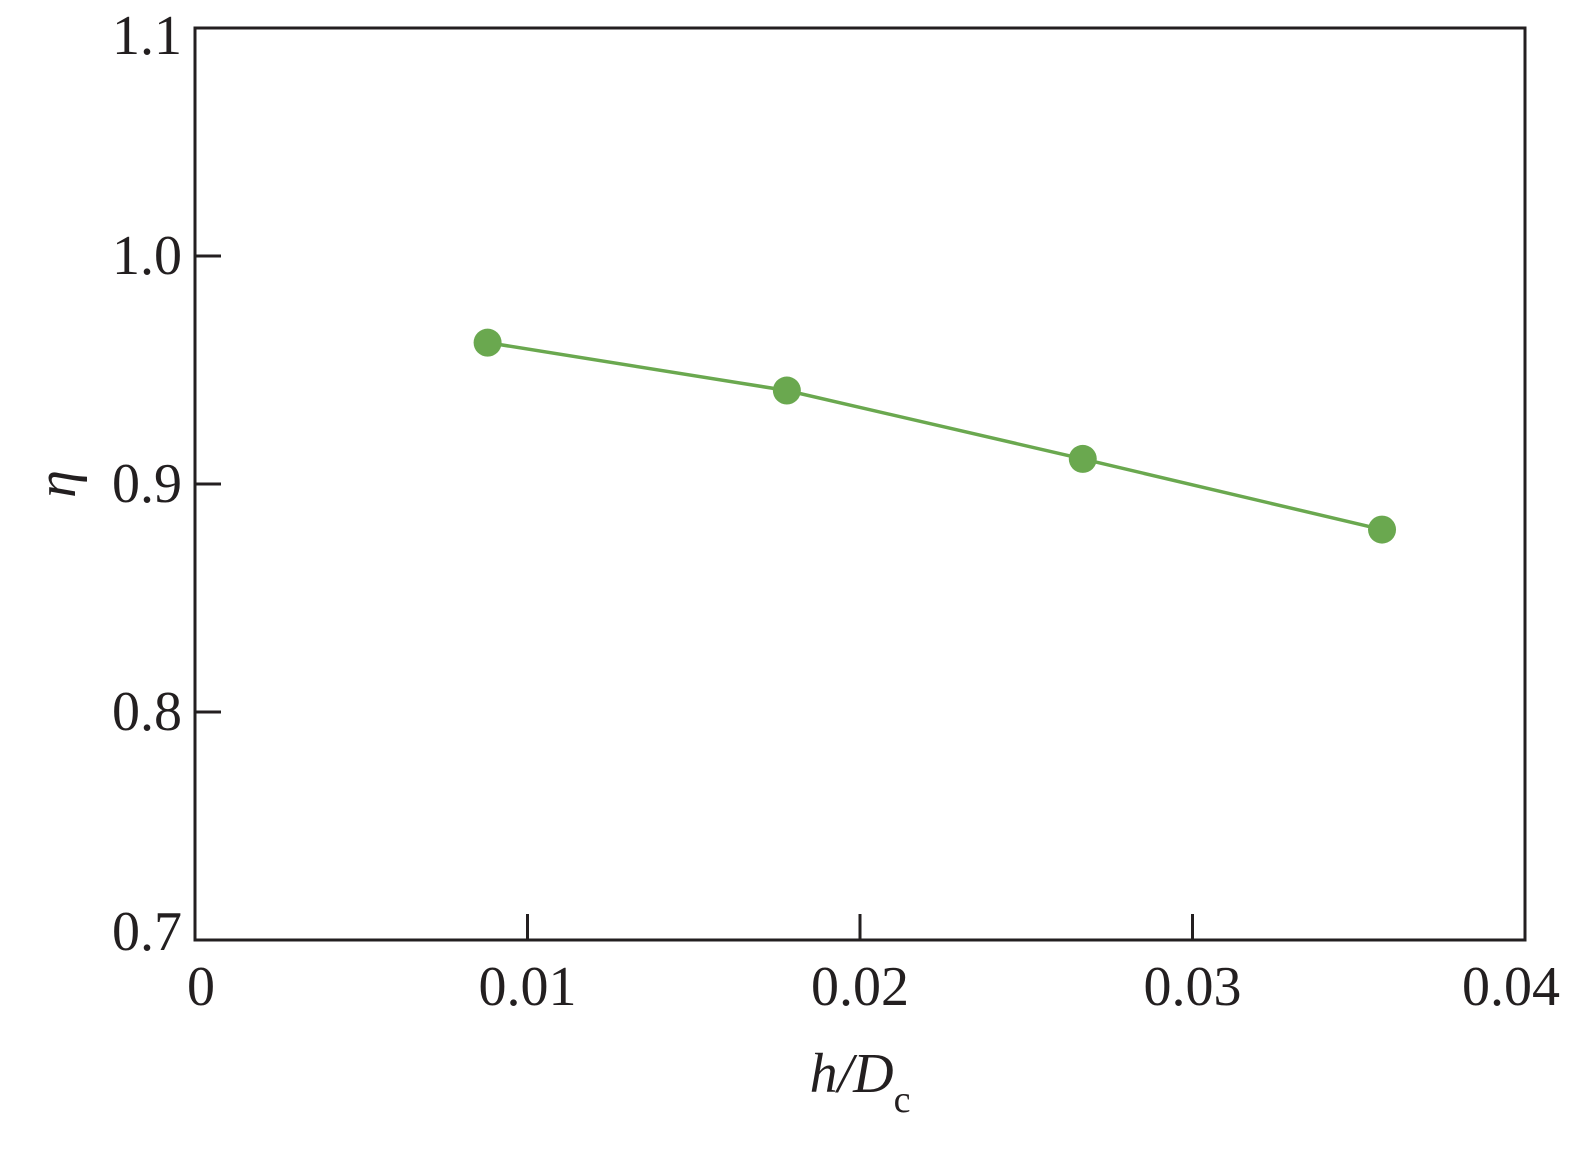  I want to click on series-line, so click(935, 436).